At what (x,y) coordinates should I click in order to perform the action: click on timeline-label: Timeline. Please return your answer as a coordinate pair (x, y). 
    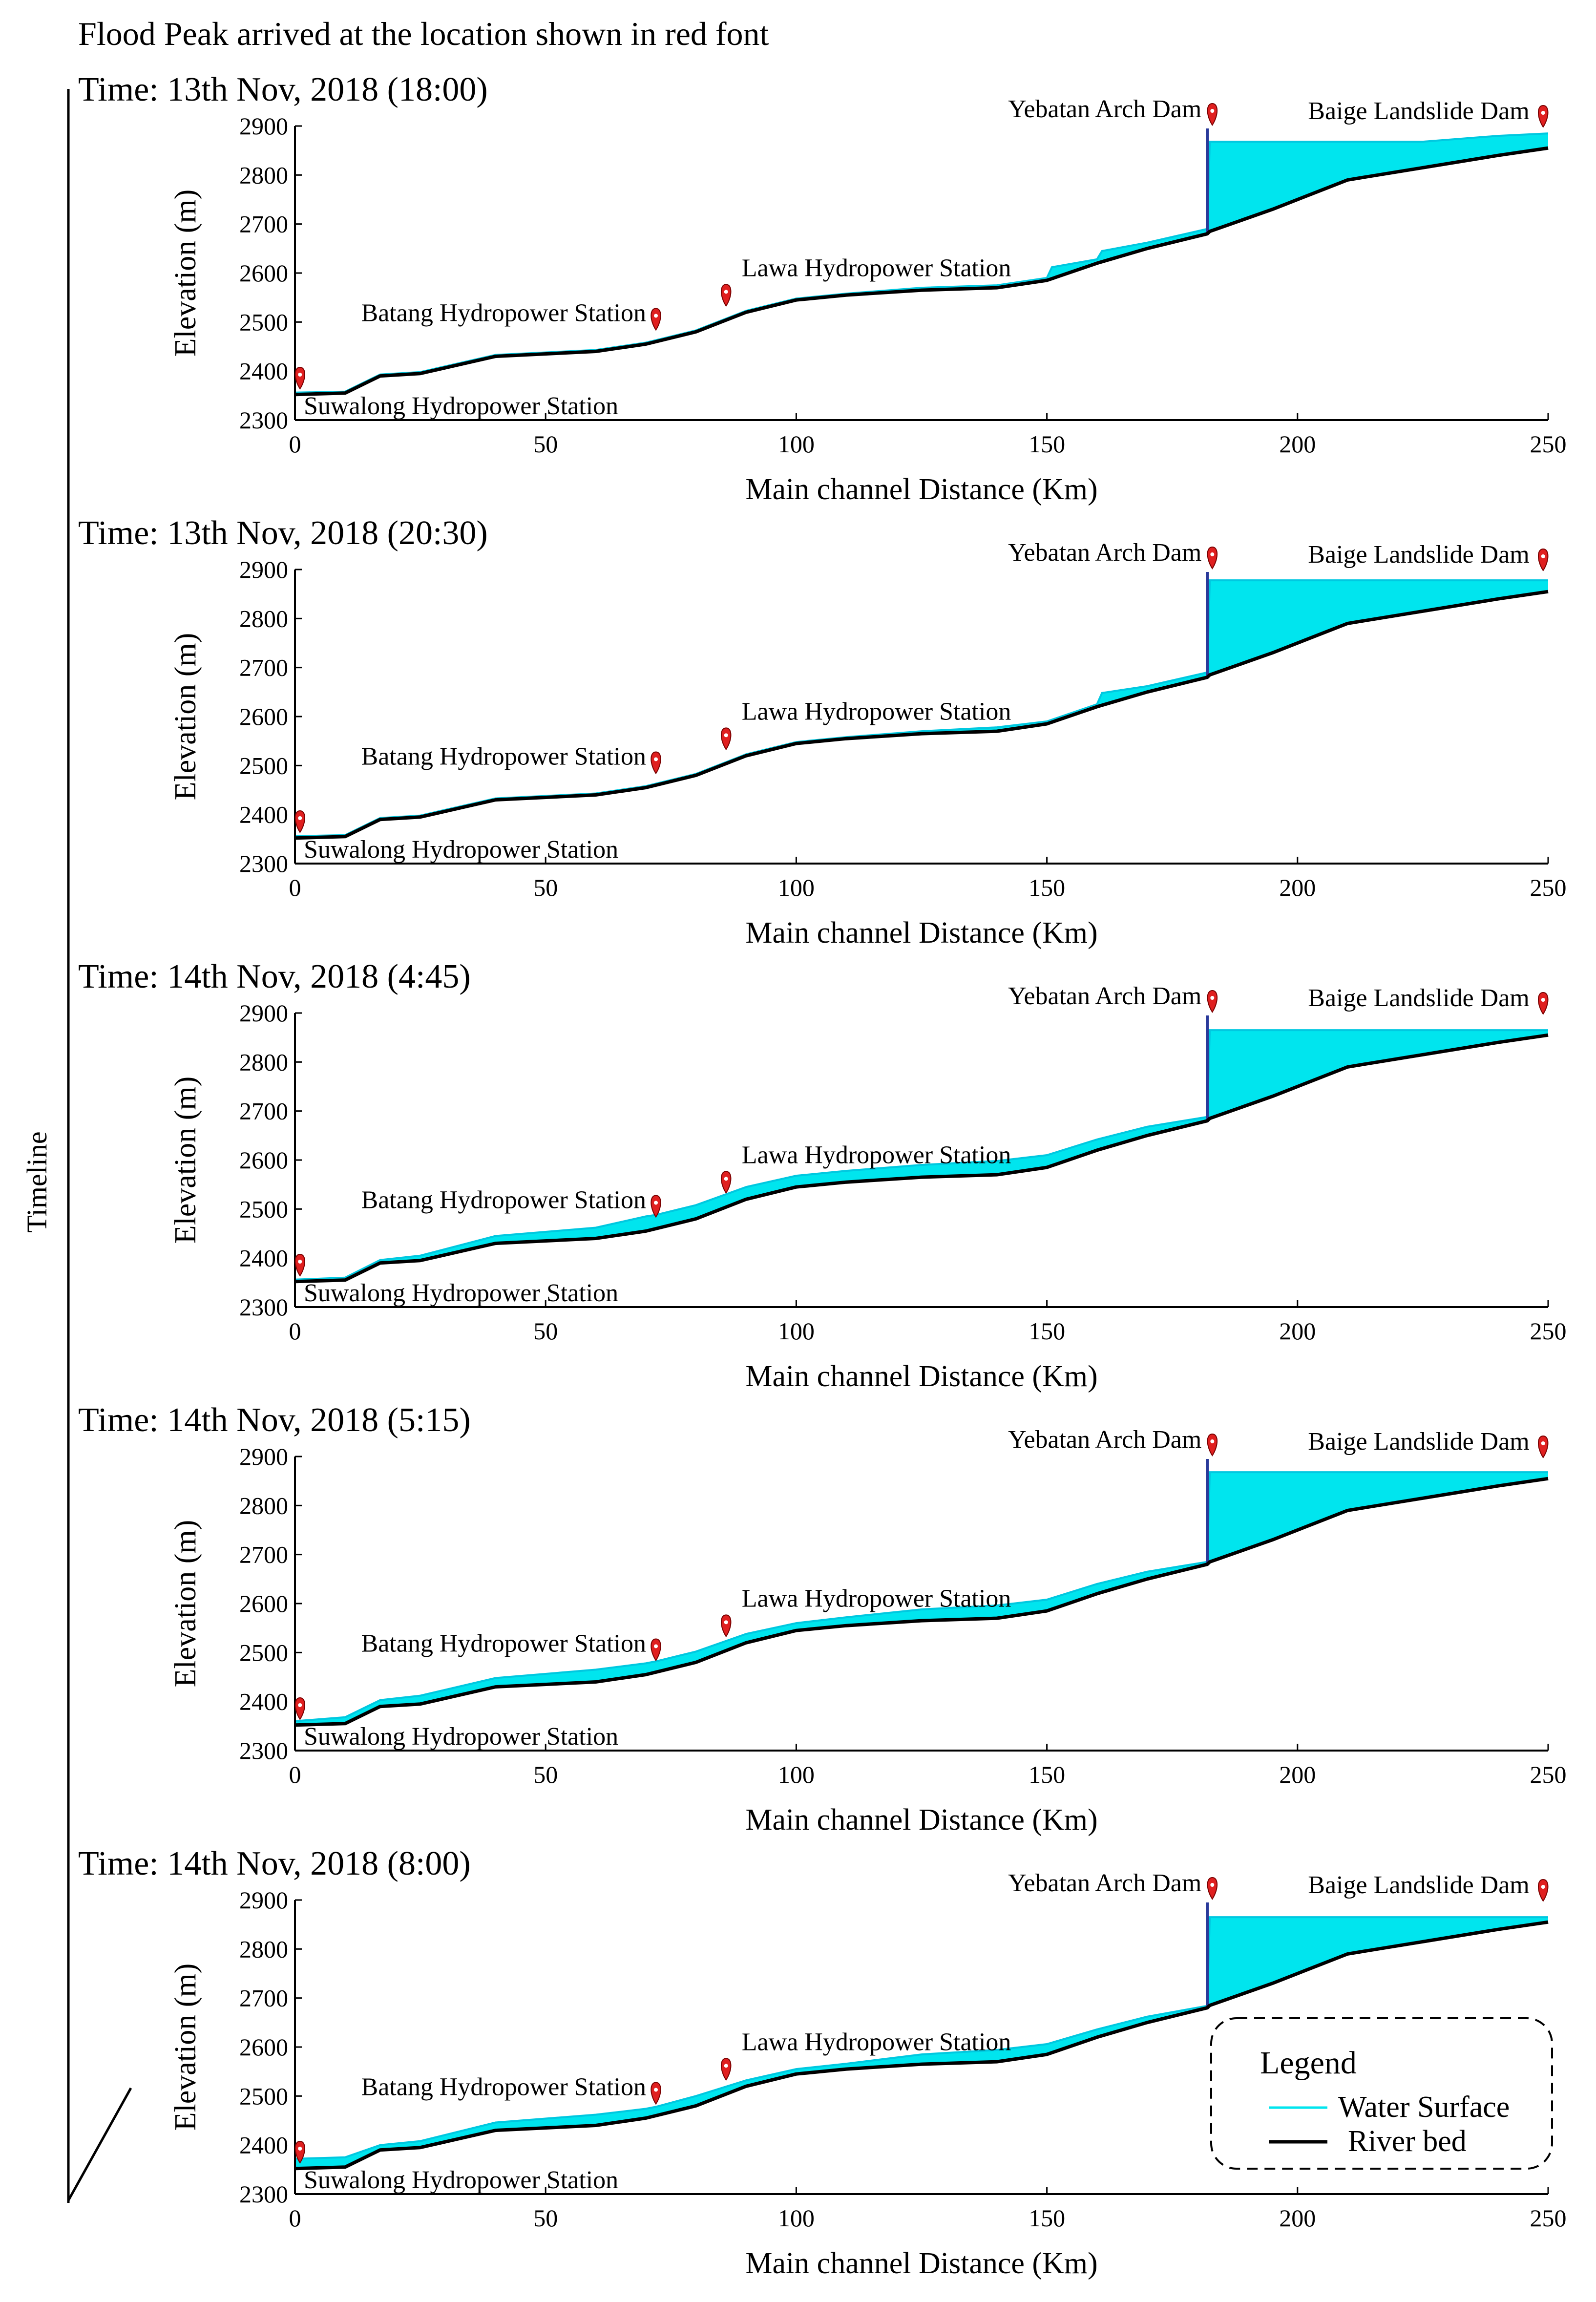
    Looking at the image, I should click on (37, 1181).